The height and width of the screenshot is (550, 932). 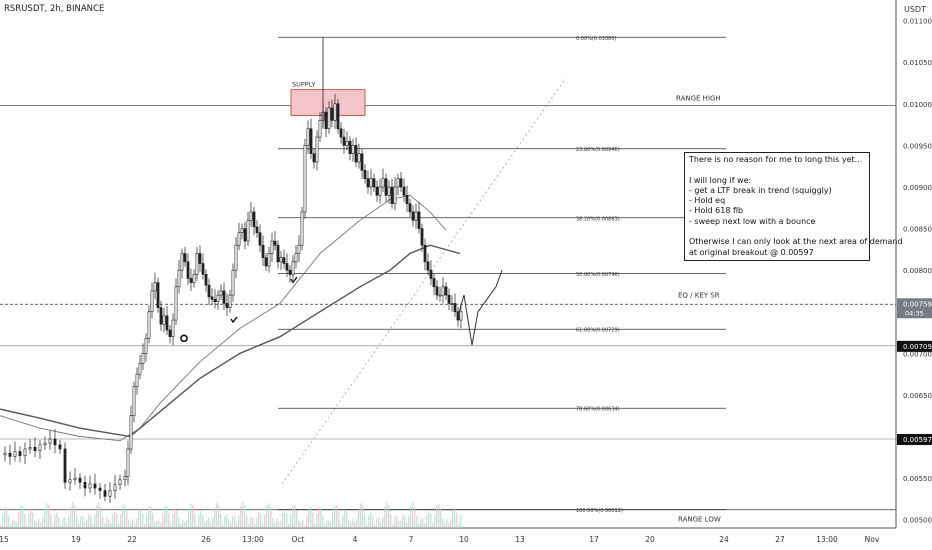 I want to click on level-price-badge, so click(x=914, y=346).